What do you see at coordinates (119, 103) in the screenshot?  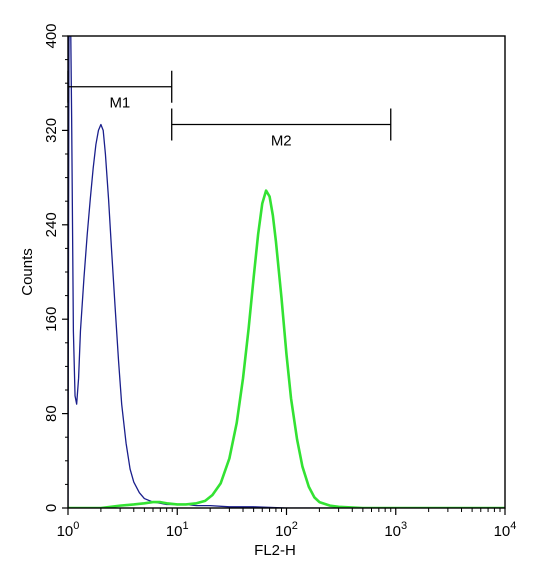 I see `marker-m1-label: M1` at bounding box center [119, 103].